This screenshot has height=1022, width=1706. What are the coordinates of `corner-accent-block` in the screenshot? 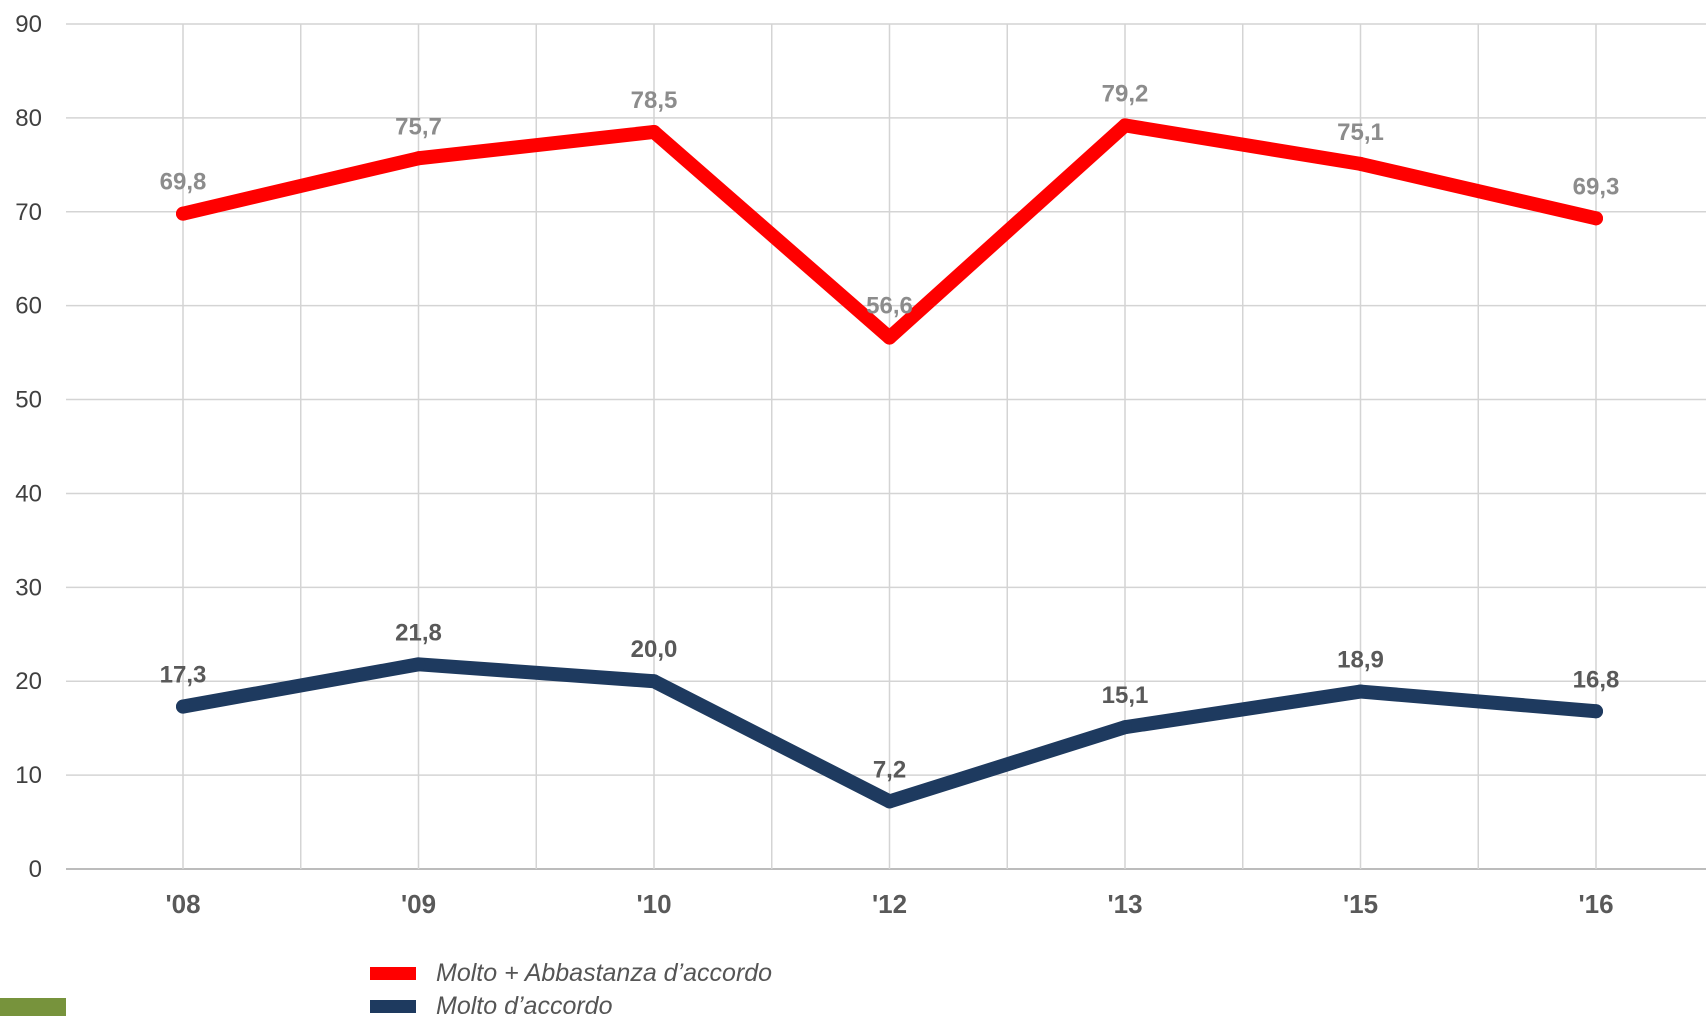 It's located at (33, 1007).